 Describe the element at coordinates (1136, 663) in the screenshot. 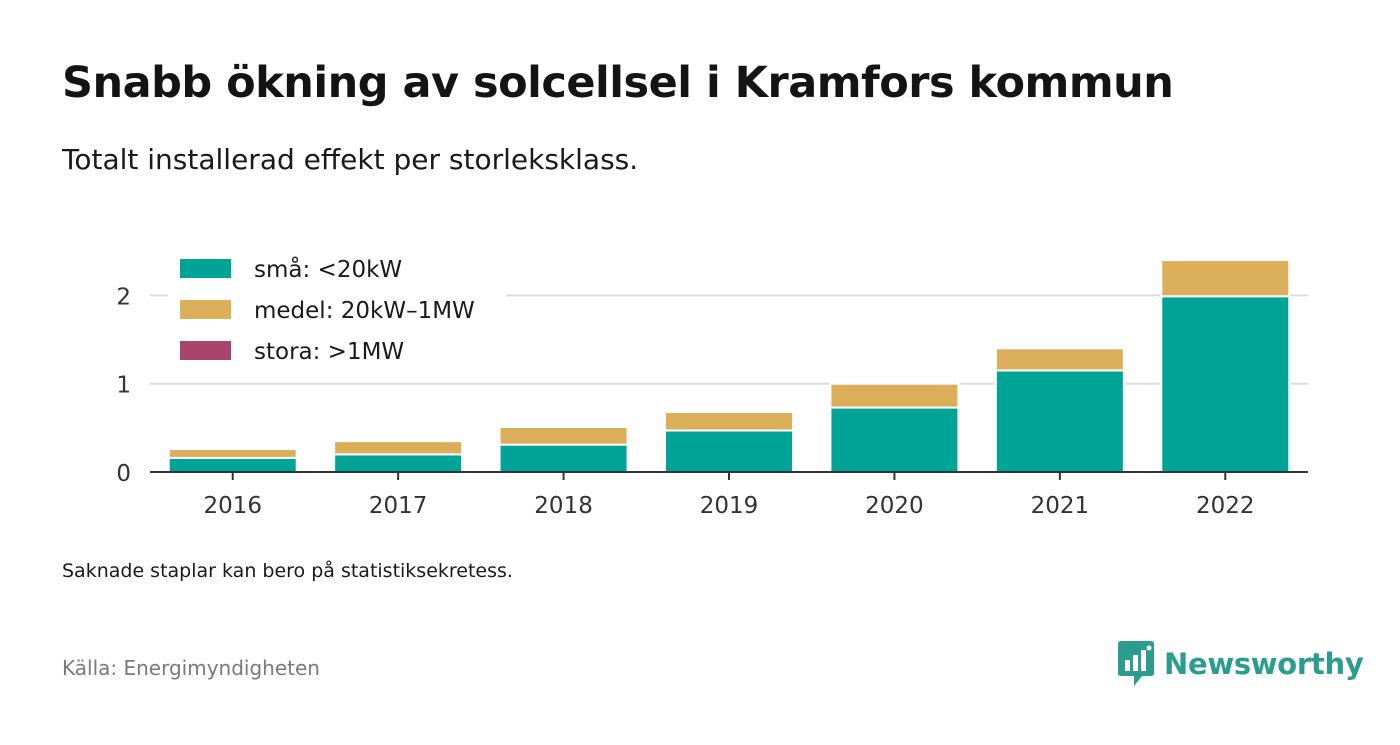

I see `newsworthy-logo-icon` at that location.